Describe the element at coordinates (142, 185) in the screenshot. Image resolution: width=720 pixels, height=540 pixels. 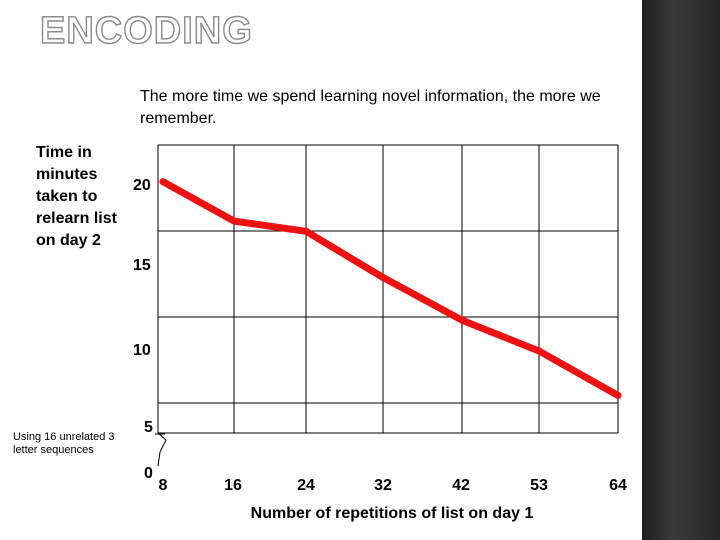
I see `y-tick-label: 20` at that location.